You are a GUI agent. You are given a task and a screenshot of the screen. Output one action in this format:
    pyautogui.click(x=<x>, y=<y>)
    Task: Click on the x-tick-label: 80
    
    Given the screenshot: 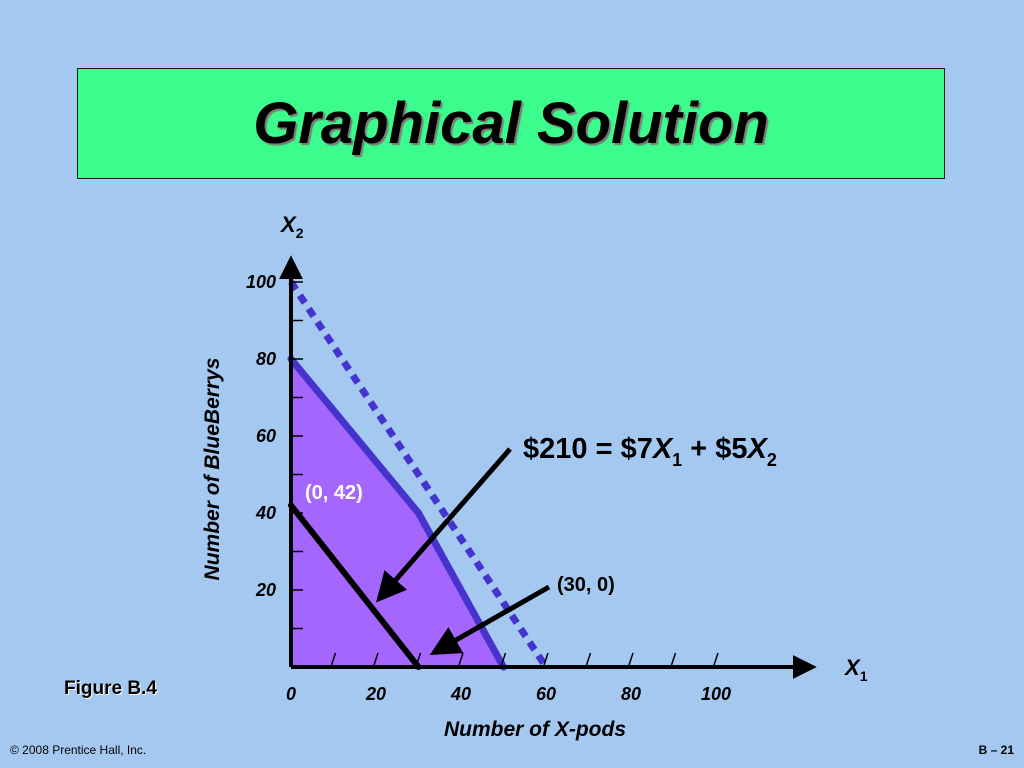 What is the action you would take?
    pyautogui.click(x=631, y=694)
    